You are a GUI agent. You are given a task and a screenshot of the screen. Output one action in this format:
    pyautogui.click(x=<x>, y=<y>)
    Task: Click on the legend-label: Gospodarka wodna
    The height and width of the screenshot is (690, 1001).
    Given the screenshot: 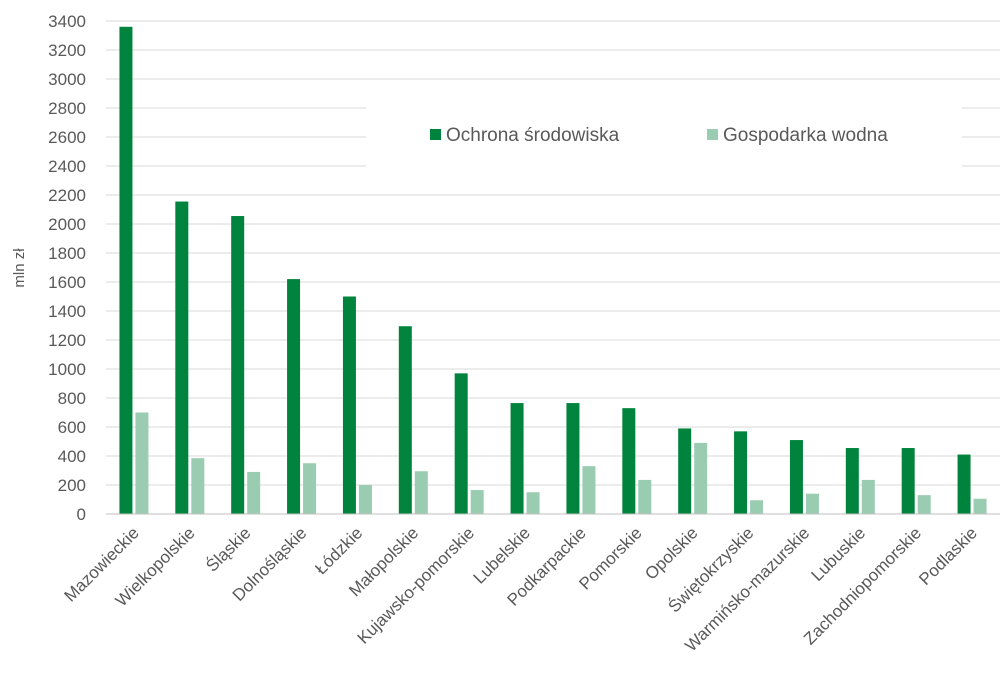 What is the action you would take?
    pyautogui.click(x=805, y=135)
    